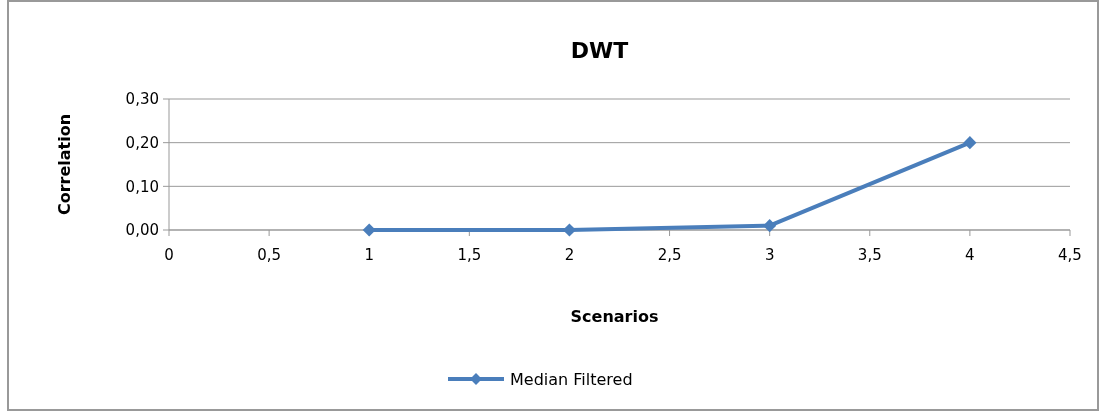 The width and height of the screenshot is (1101, 411). Describe the element at coordinates (142, 230) in the screenshot. I see `y-tick-label: 0,00` at that location.